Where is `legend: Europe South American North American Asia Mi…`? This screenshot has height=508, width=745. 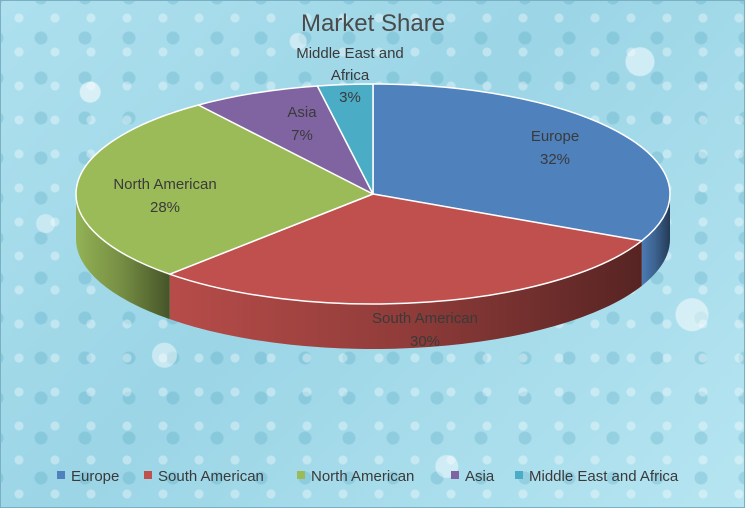
legend: Europe South American North American Asia Mi… is located at coordinates (368, 476).